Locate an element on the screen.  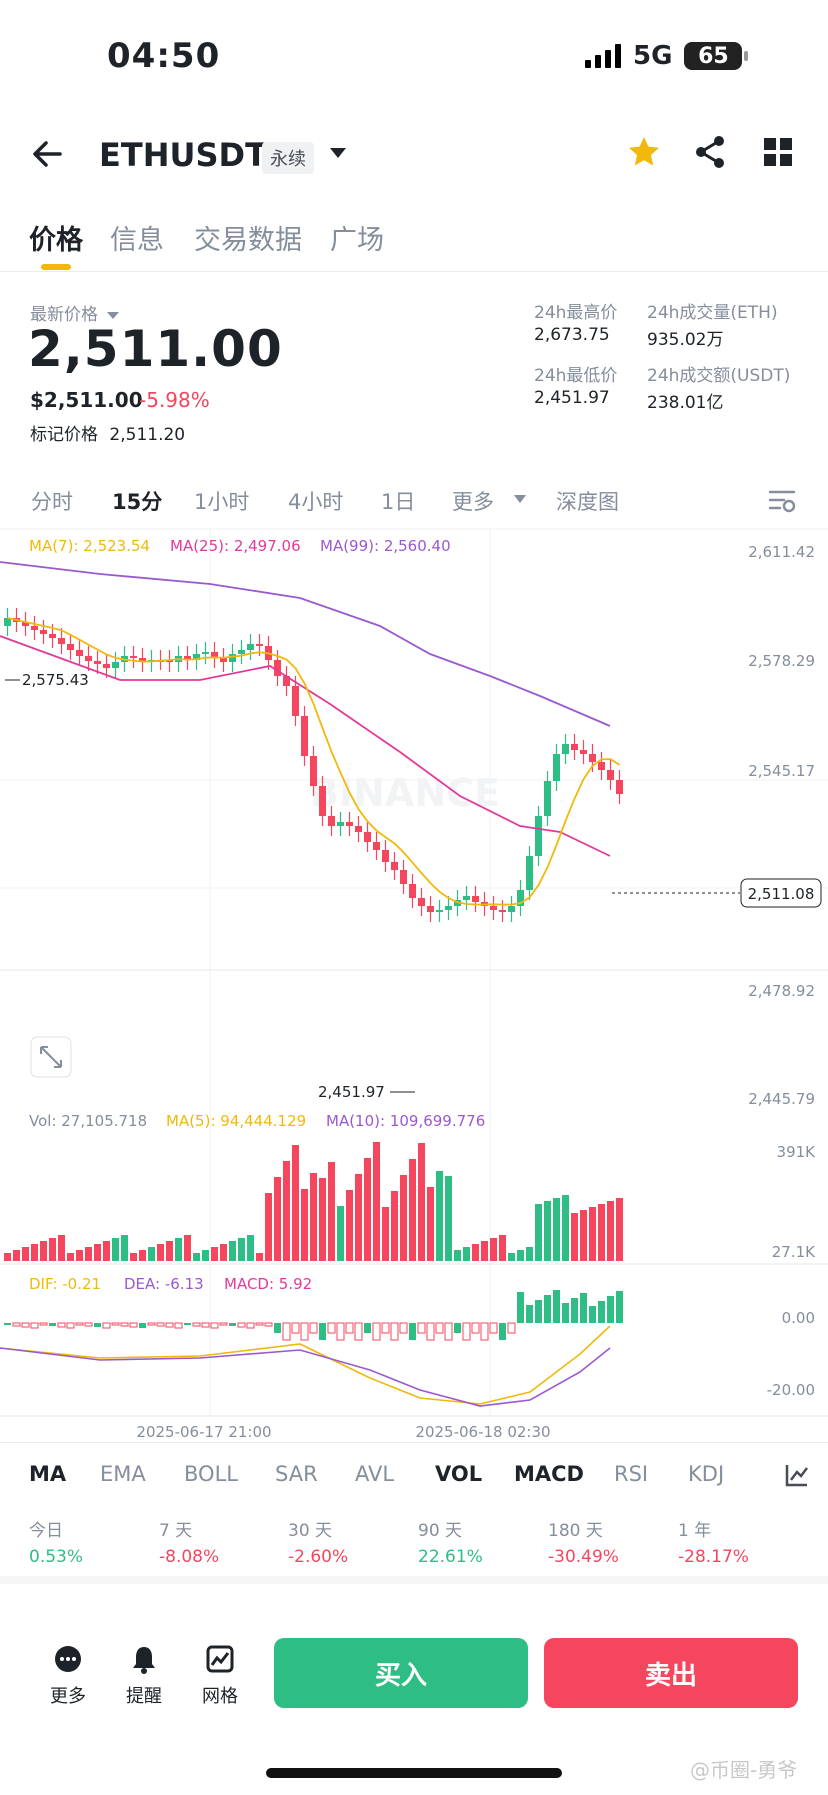
expand-icon is located at coordinates (51, 1057).